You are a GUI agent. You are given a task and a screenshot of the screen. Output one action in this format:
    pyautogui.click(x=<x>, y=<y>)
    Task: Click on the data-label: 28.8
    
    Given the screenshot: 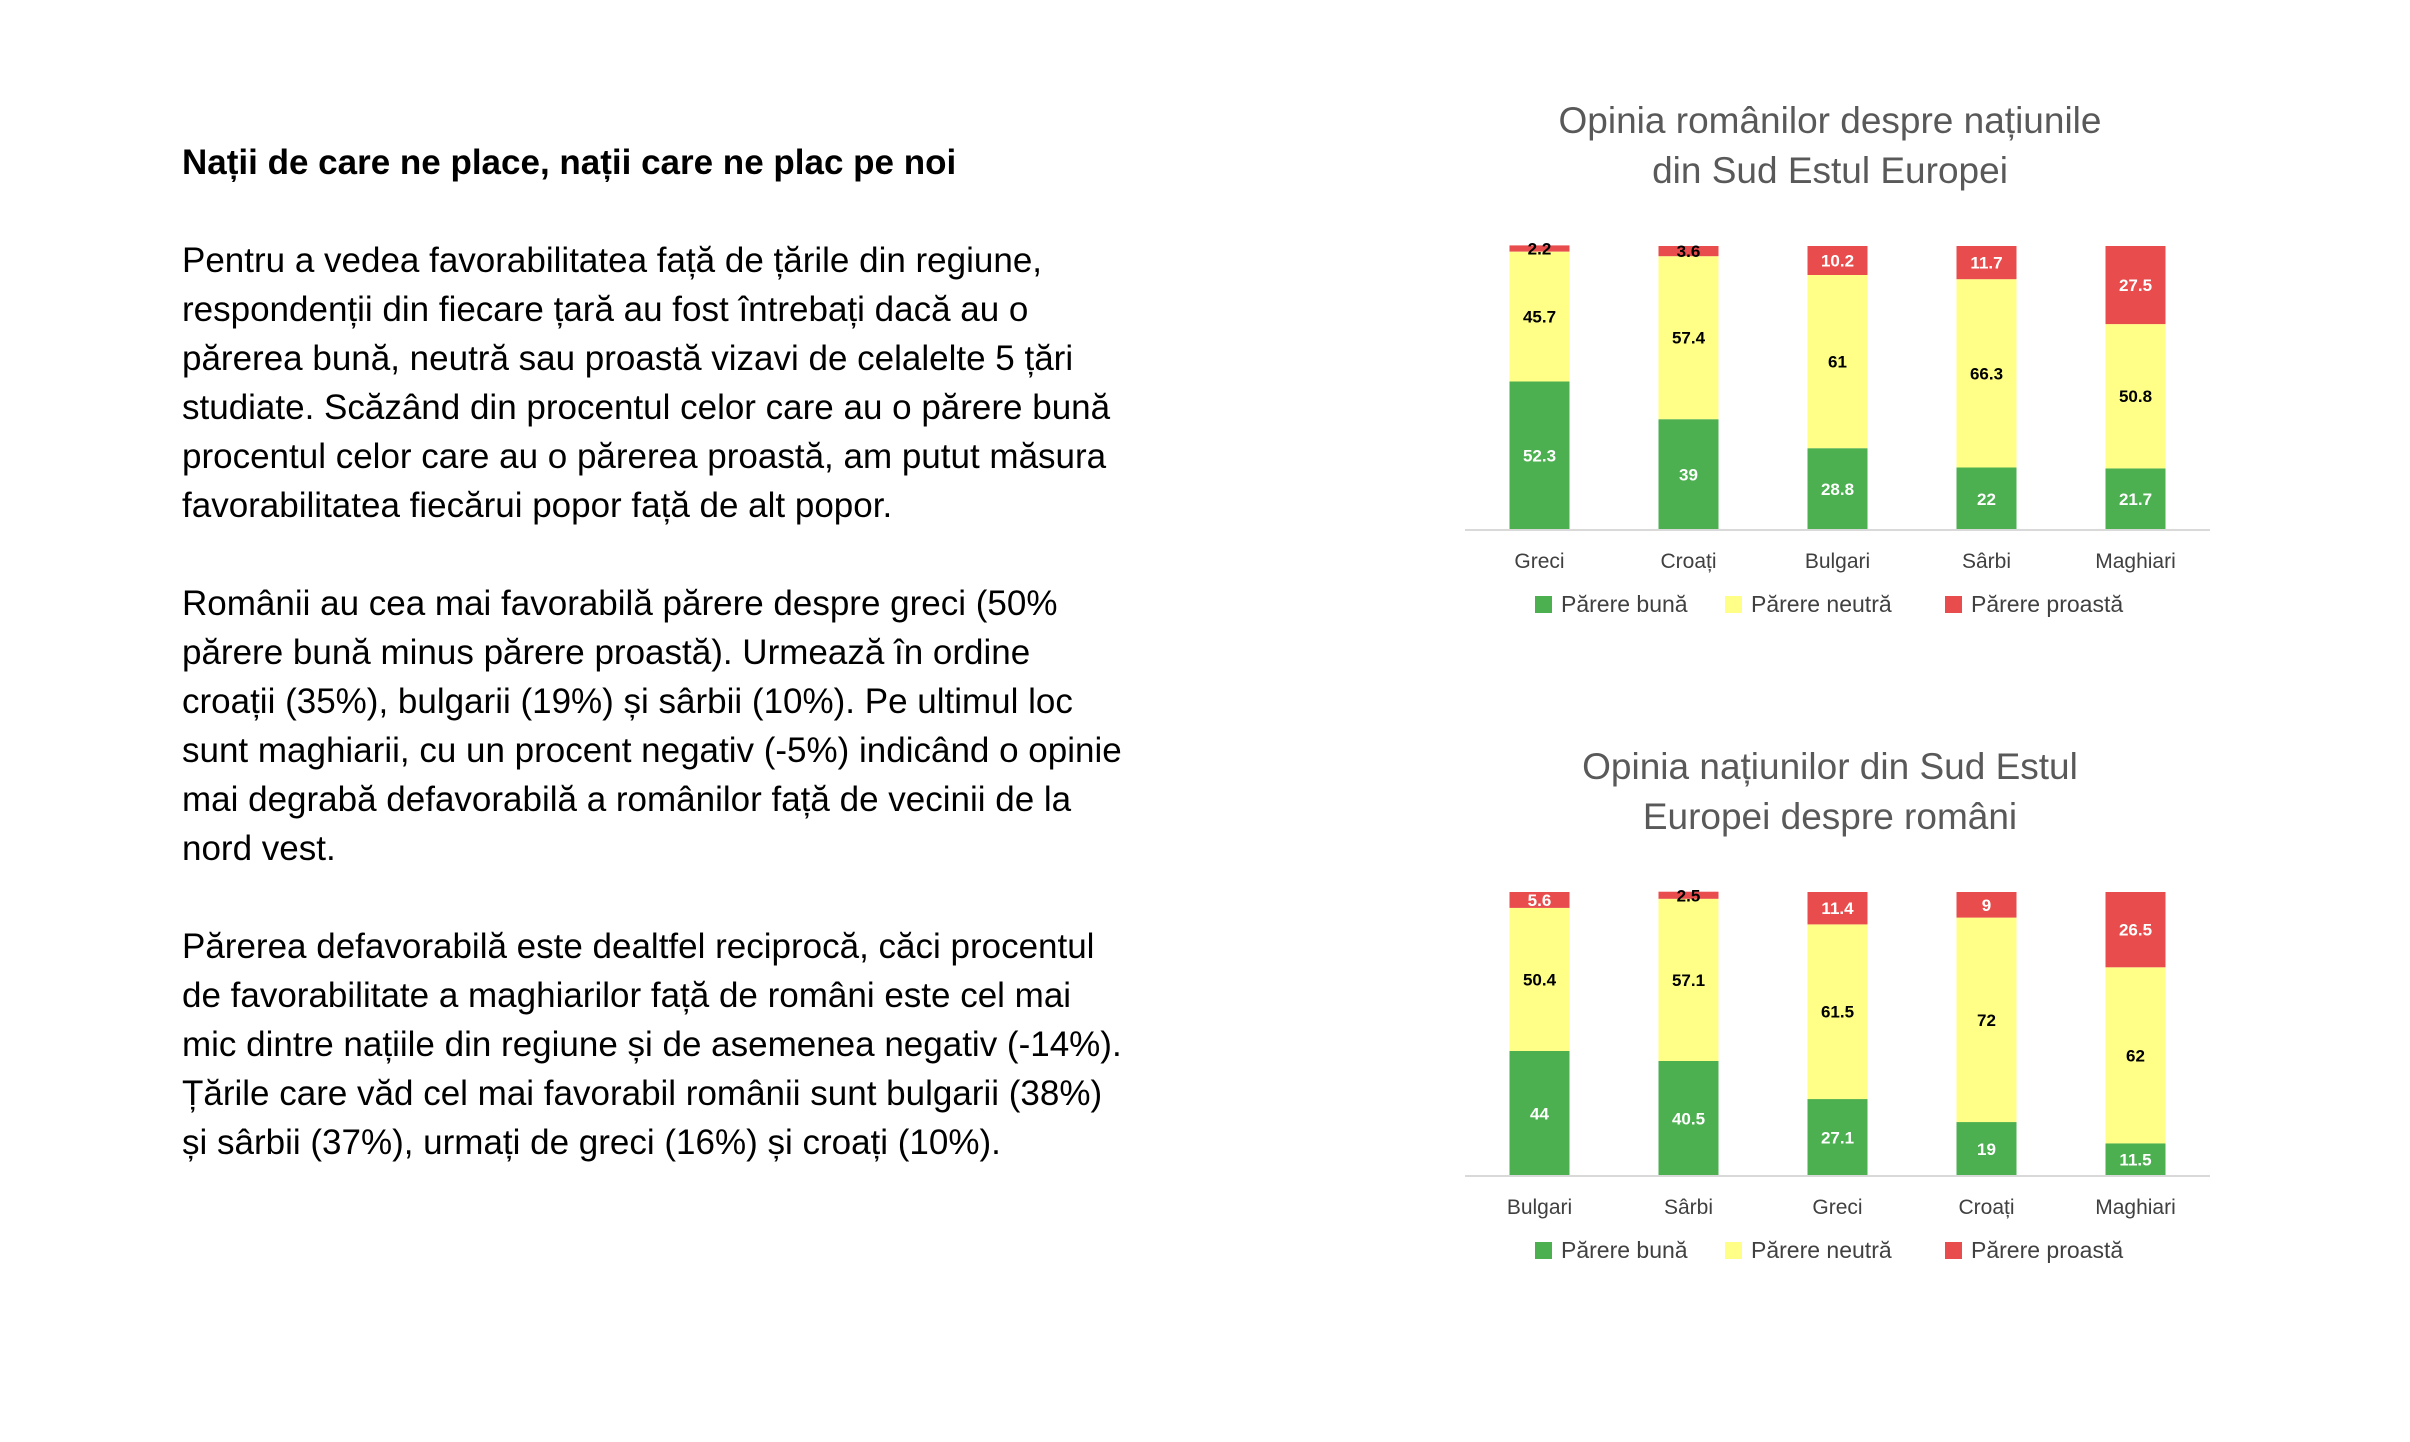 What is the action you would take?
    pyautogui.click(x=1837, y=489)
    